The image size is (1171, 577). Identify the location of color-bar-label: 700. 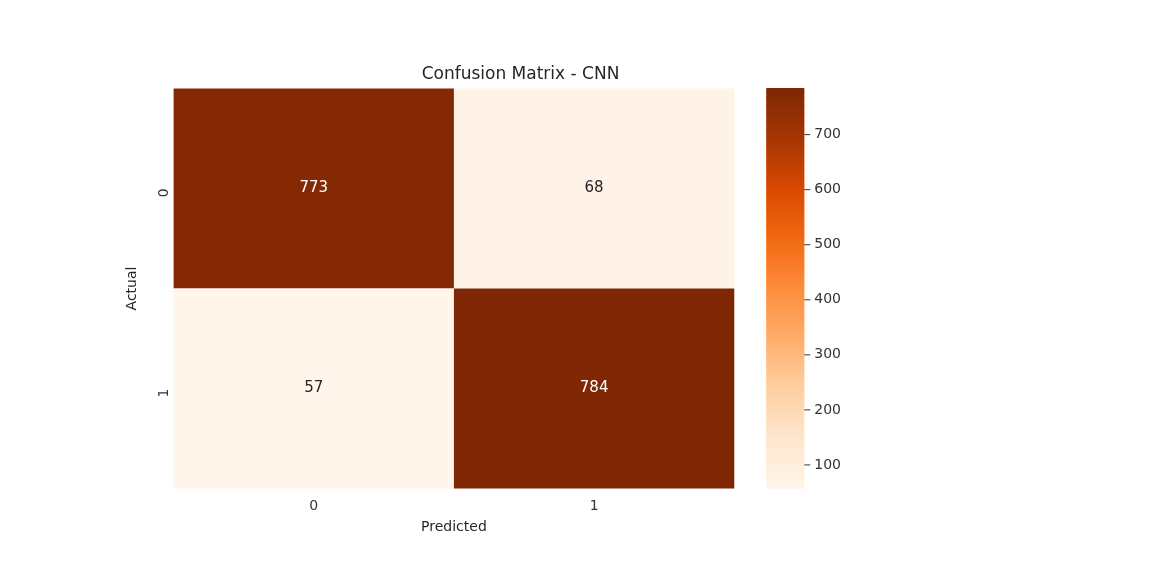
(828, 133).